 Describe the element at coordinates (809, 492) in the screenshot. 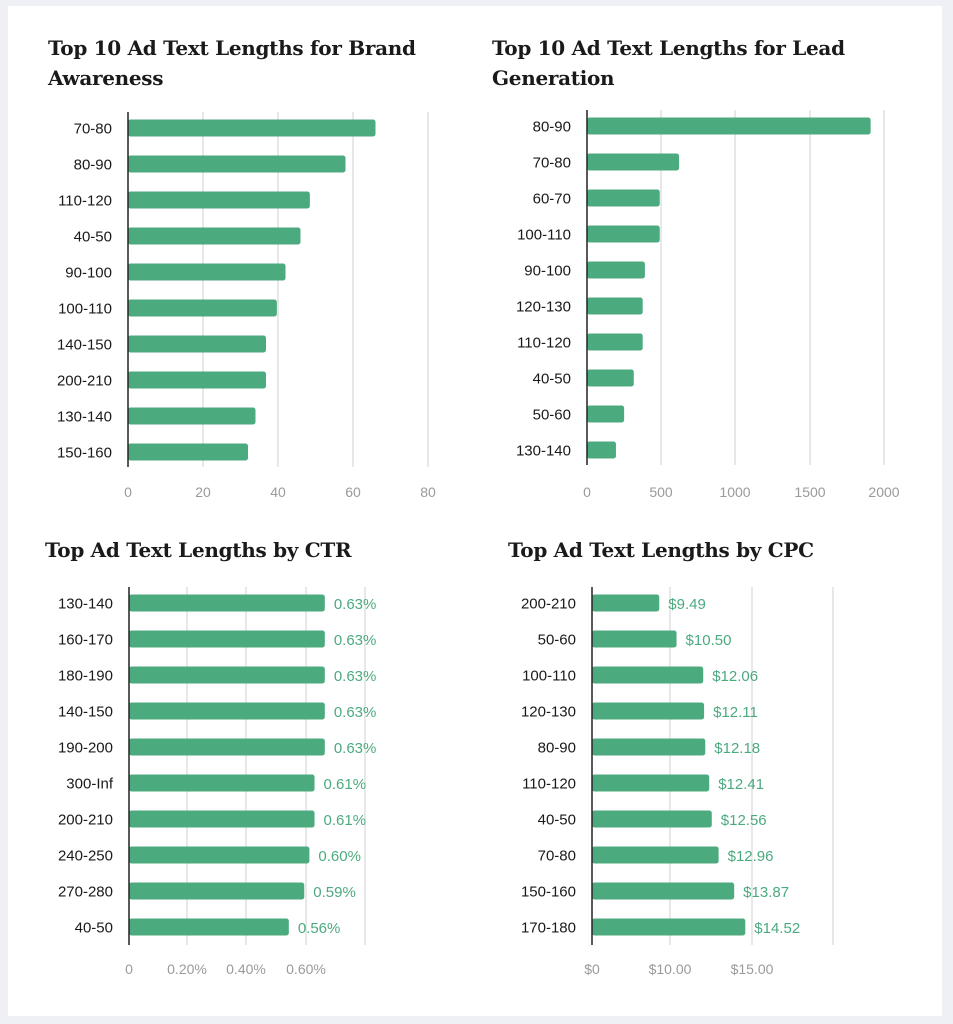

I see `x-tick-label: 1500` at that location.